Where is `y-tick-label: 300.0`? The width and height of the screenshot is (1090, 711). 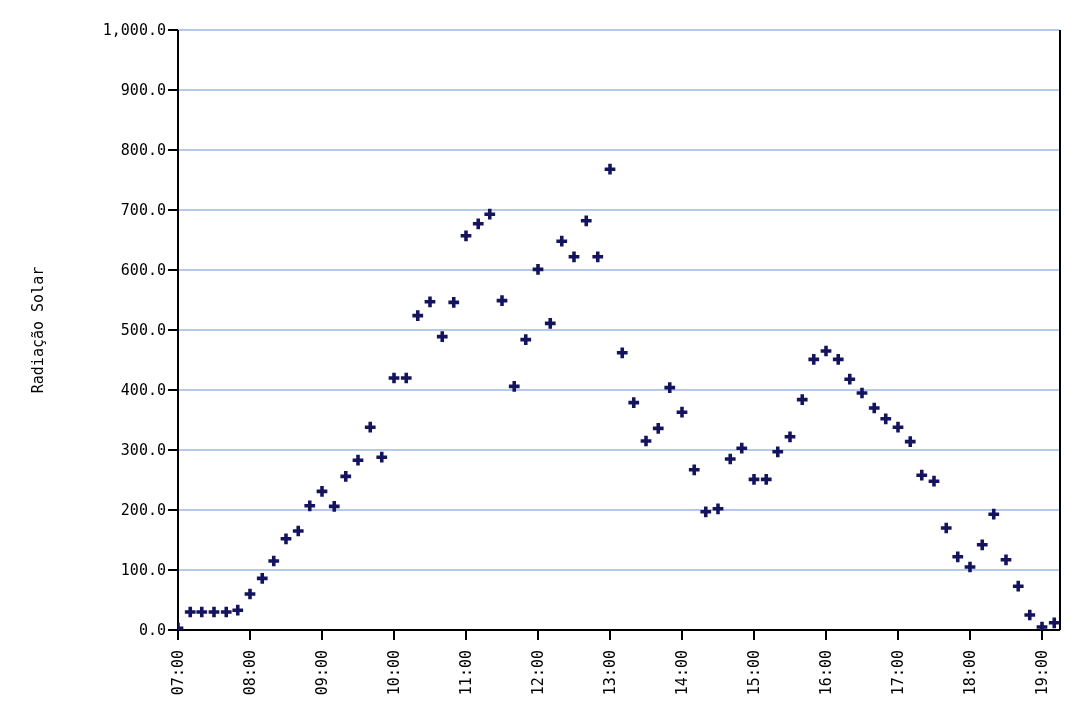
y-tick-label: 300.0 is located at coordinates (143, 450).